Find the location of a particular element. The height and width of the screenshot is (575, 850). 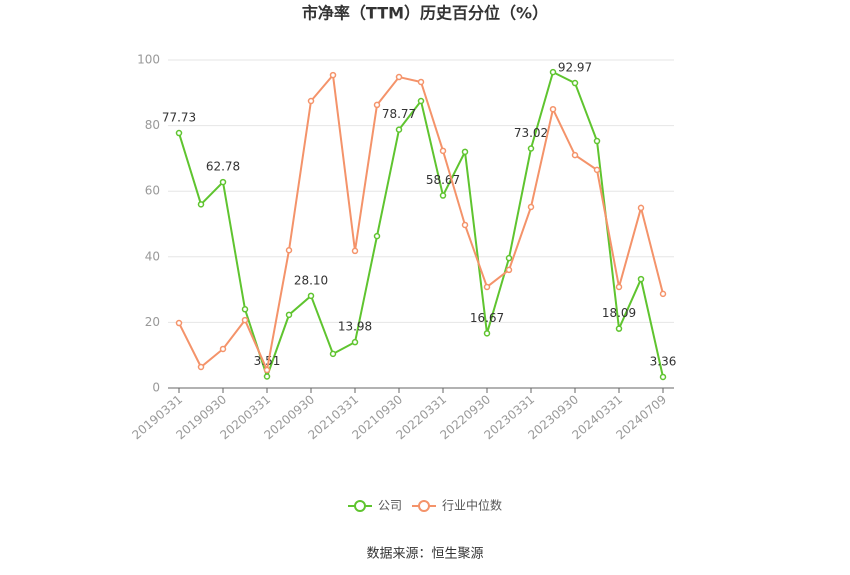

data-label: 58.67 is located at coordinates (443, 180).